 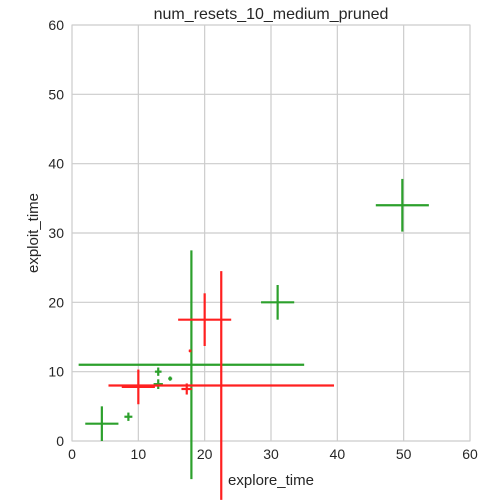 I want to click on y-tick-label: 0, so click(x=60, y=441).